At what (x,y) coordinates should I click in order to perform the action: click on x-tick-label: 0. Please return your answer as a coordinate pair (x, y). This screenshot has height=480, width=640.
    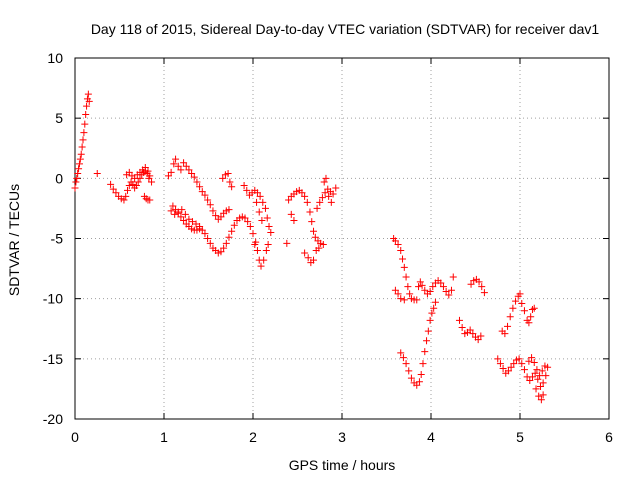
    Looking at the image, I should click on (75, 437).